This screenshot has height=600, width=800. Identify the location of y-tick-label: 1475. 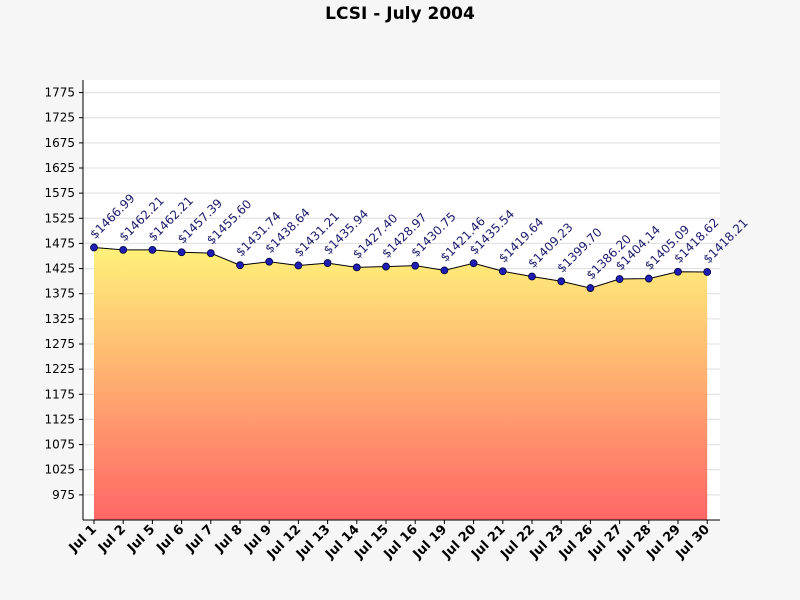
(59, 243).